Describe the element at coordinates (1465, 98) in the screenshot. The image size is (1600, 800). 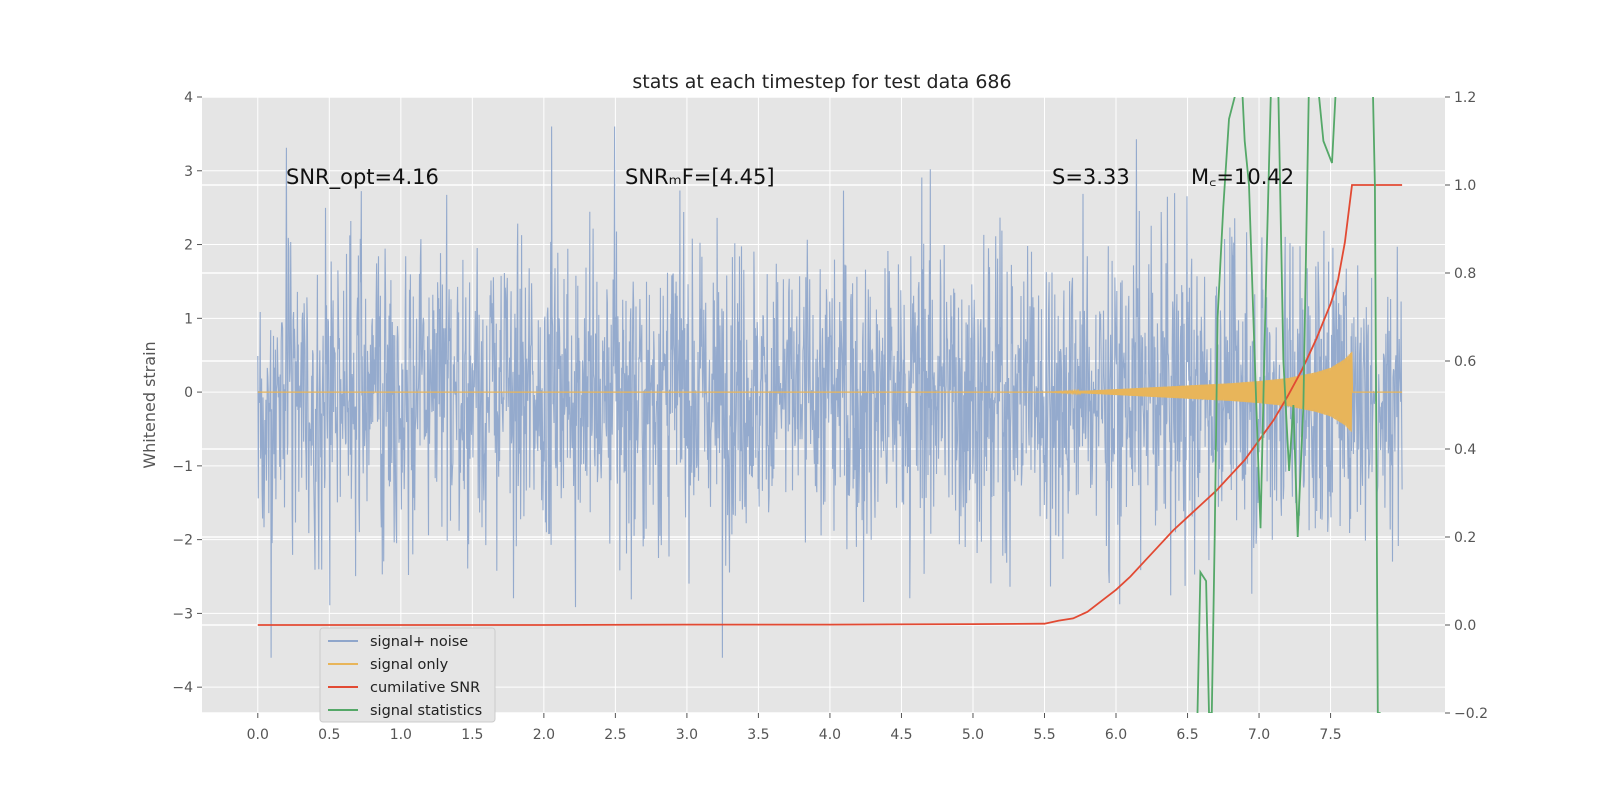
I see `y2-tick-label: 1.2` at that location.